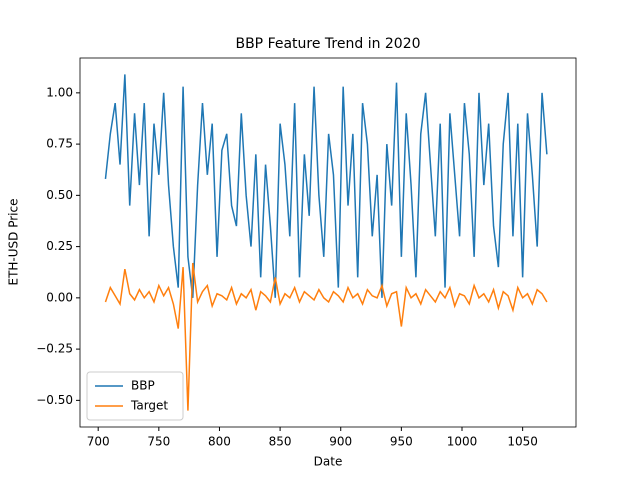 This screenshot has width=640, height=480. Describe the element at coordinates (149, 406) in the screenshot. I see `legend-label: Target` at that location.